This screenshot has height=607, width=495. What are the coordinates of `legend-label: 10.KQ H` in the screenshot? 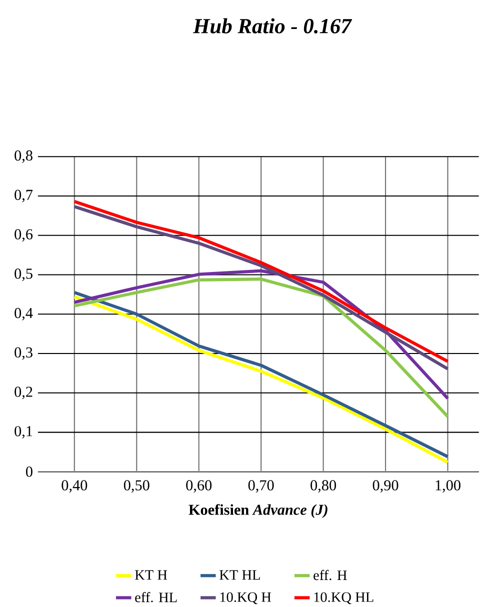 It's located at (245, 598).